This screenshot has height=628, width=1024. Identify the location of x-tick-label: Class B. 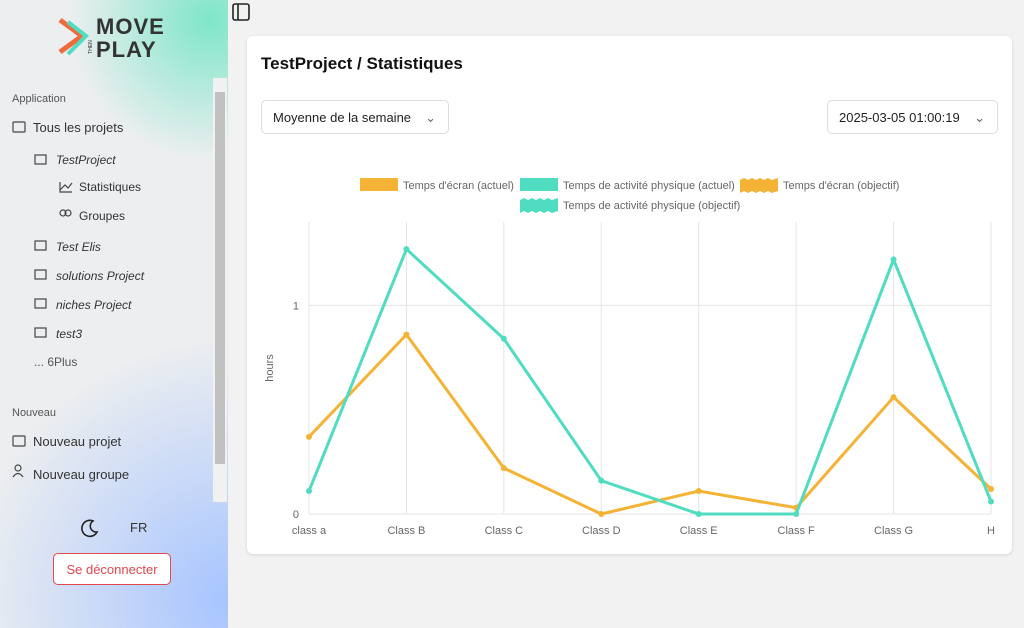
(406, 531).